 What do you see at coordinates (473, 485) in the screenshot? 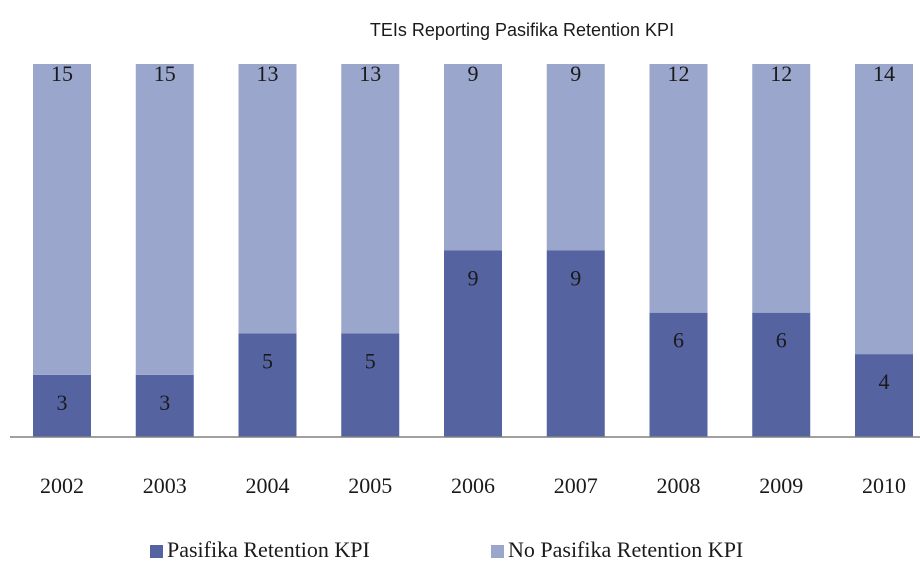
I see `x-tick-label: 2006` at bounding box center [473, 485].